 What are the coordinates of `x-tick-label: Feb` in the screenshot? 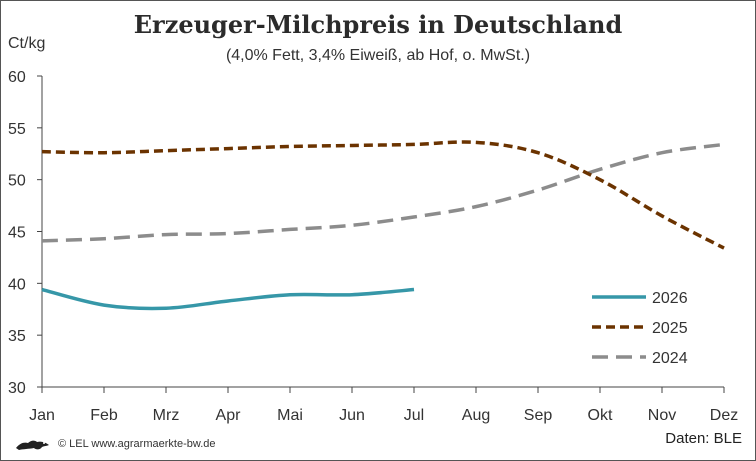 It's located at (104, 415).